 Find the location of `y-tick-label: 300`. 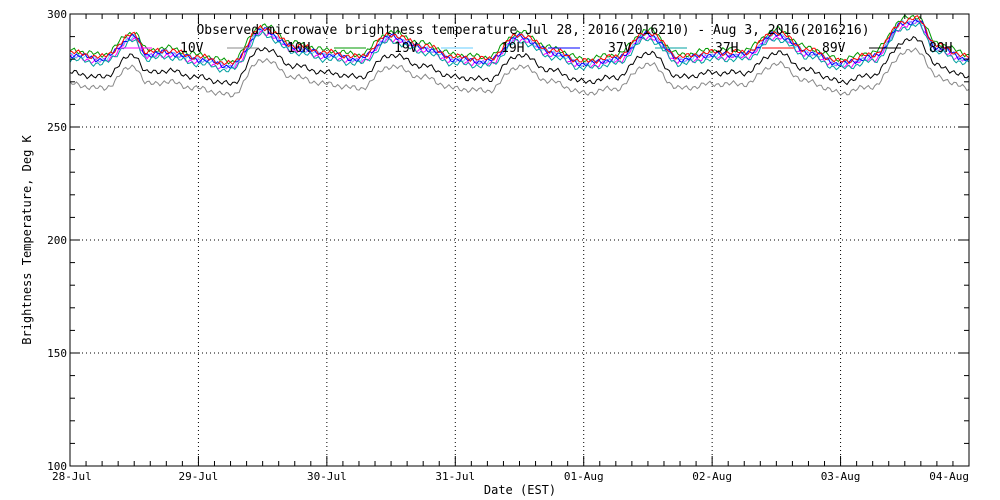

y-tick-label: 300 is located at coordinates (57, 14).